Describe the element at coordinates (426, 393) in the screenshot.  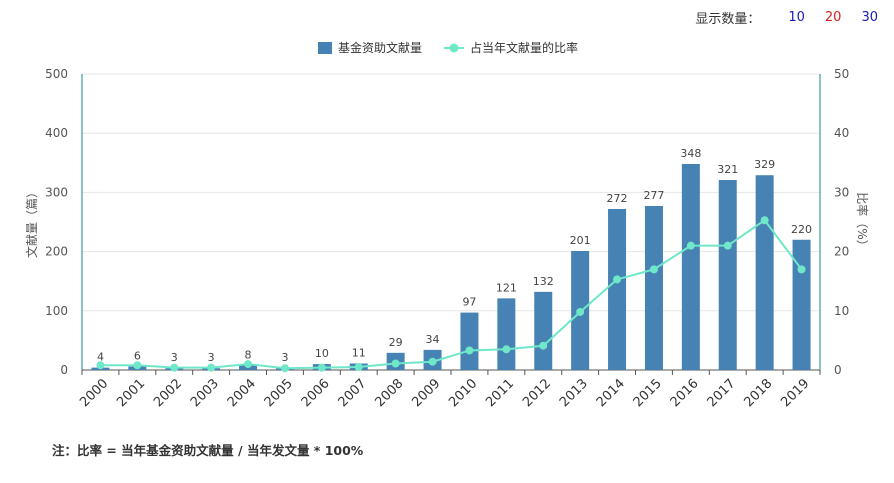
I see `x-tick-label: 2009` at that location.